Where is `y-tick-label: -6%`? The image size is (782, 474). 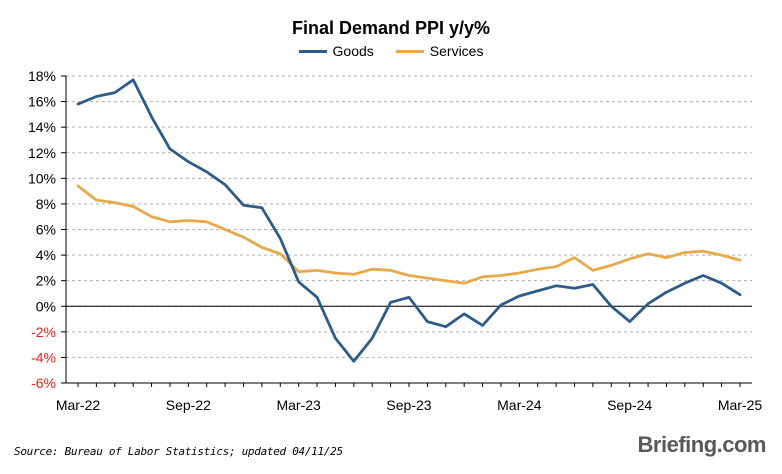 y-tick-label: -6% is located at coordinates (43, 383).